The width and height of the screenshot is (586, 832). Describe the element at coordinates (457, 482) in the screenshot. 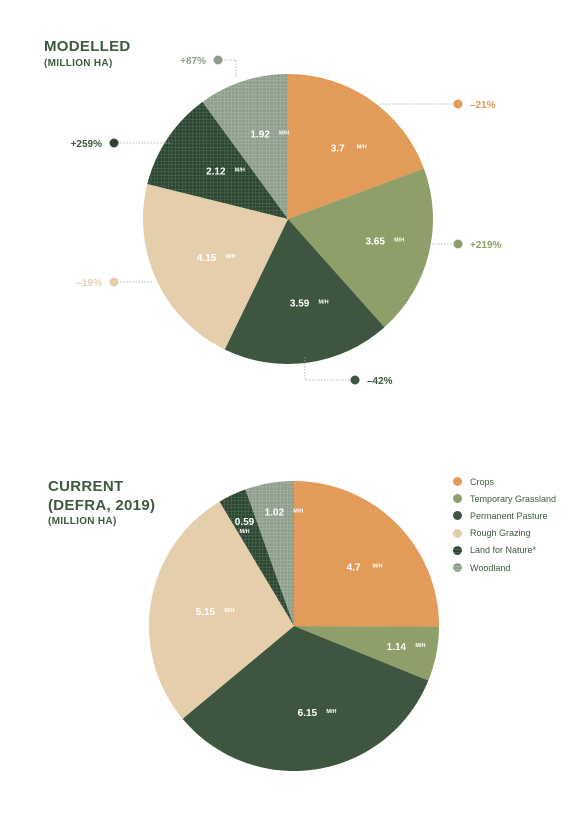

I see `legend-swatch-crops` at that location.